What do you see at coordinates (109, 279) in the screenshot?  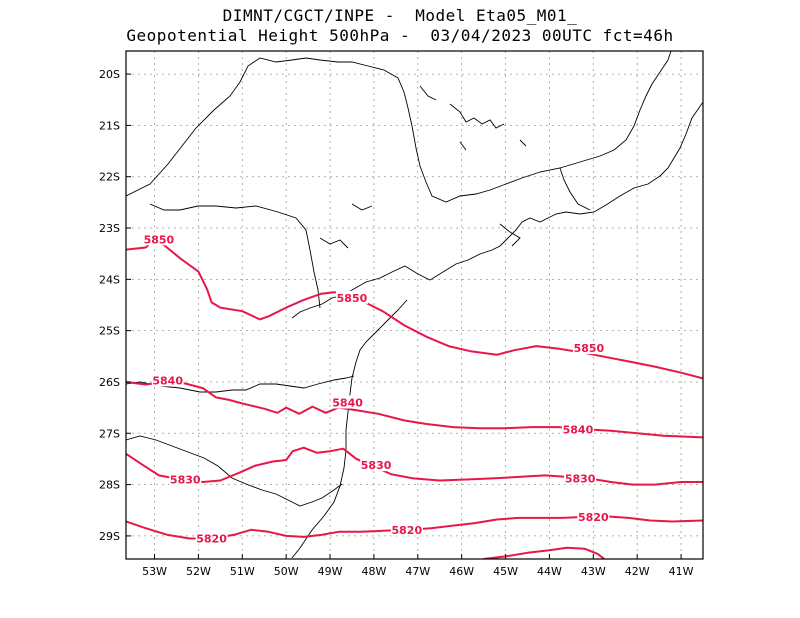 I see `lat-label: 24S` at bounding box center [109, 279].